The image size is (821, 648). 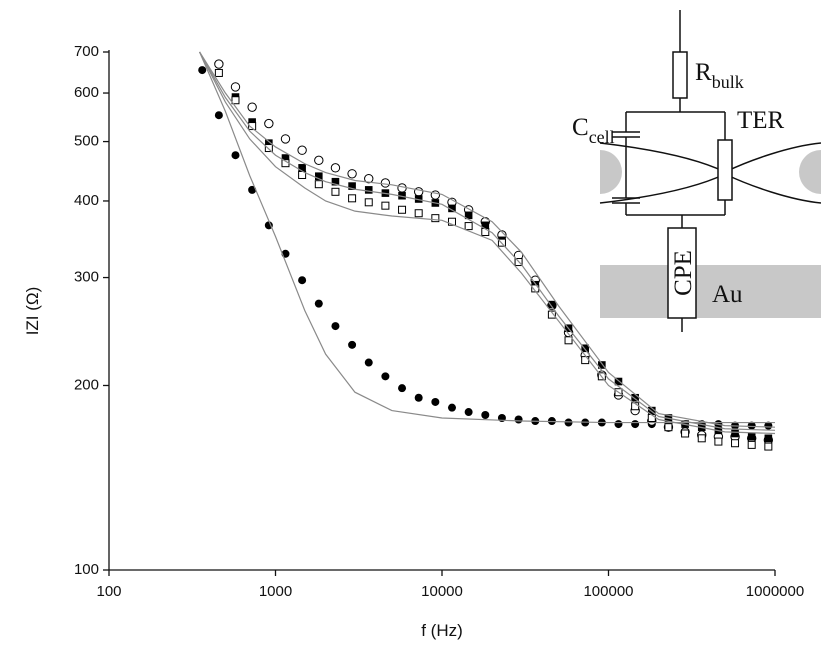 I want to click on x-tick-label: 10000, so click(x=442, y=591).